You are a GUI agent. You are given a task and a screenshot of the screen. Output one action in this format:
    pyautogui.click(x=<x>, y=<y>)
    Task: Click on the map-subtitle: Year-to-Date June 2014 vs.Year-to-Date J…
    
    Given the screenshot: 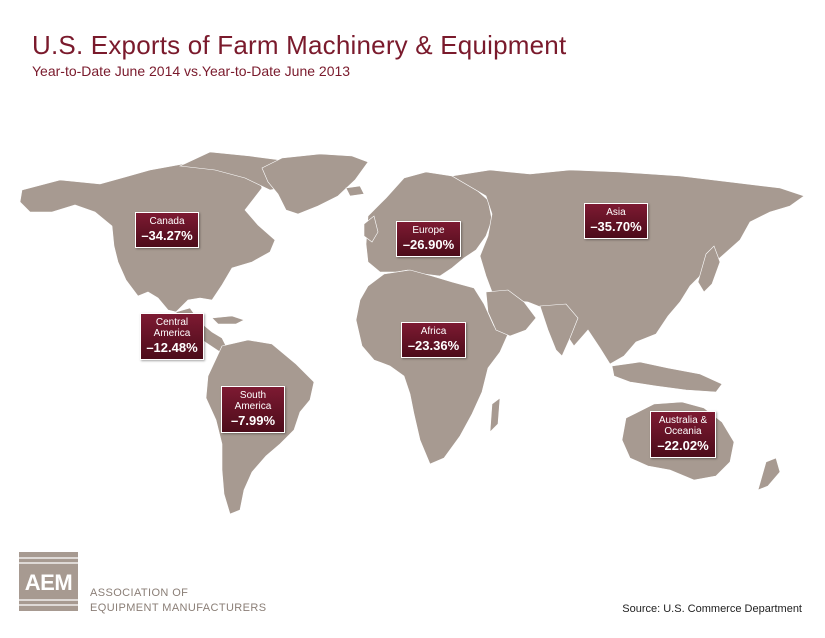 What is the action you would take?
    pyautogui.click(x=191, y=71)
    